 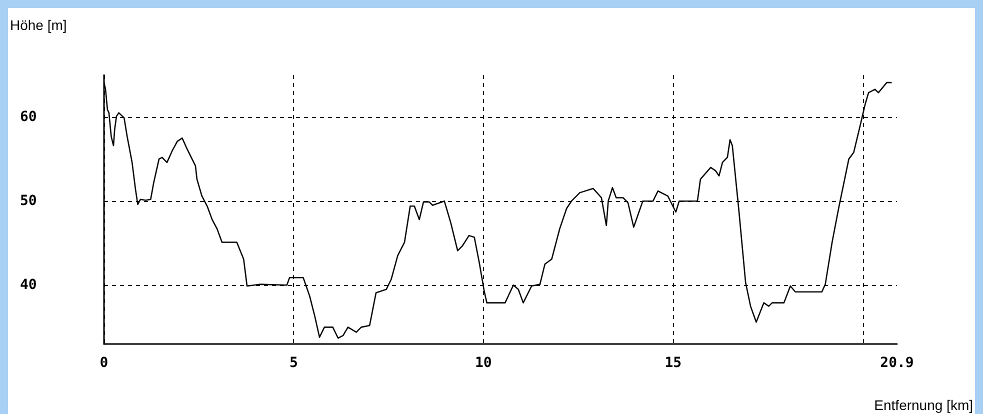 What do you see at coordinates (28, 201) in the screenshot?
I see `y-tick-label: 50` at bounding box center [28, 201].